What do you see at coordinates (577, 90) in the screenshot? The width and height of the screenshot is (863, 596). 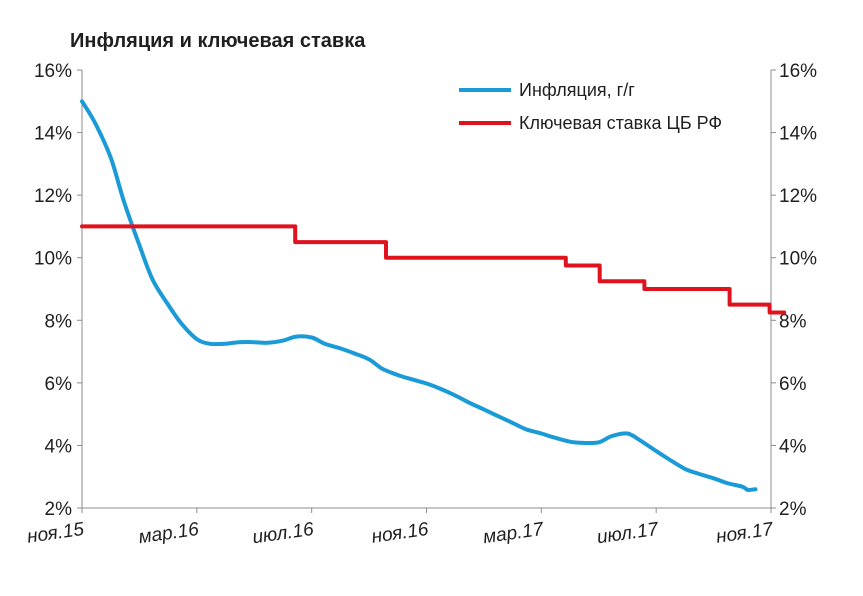 I see `legend-label-inflation: Инфляция, г/г` at bounding box center [577, 90].